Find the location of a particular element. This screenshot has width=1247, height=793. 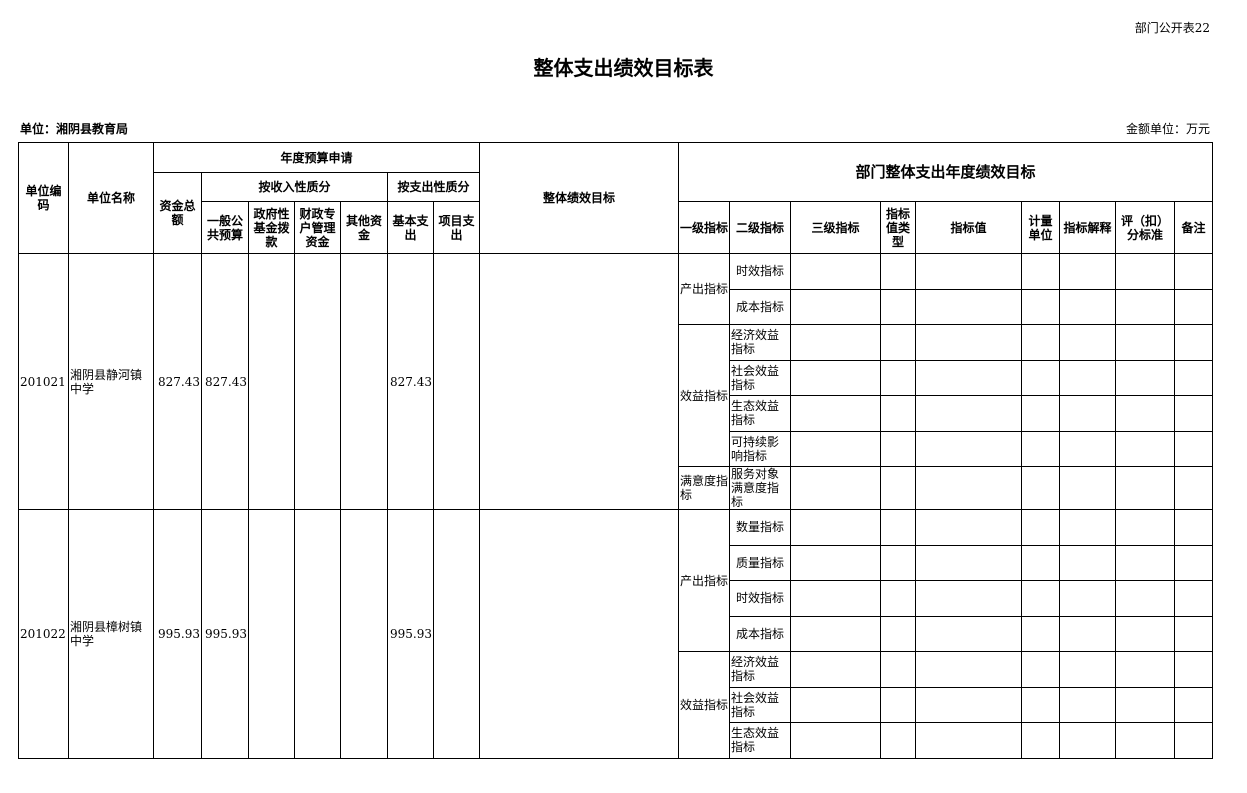

table-row: 成本指标 is located at coordinates (616, 633).